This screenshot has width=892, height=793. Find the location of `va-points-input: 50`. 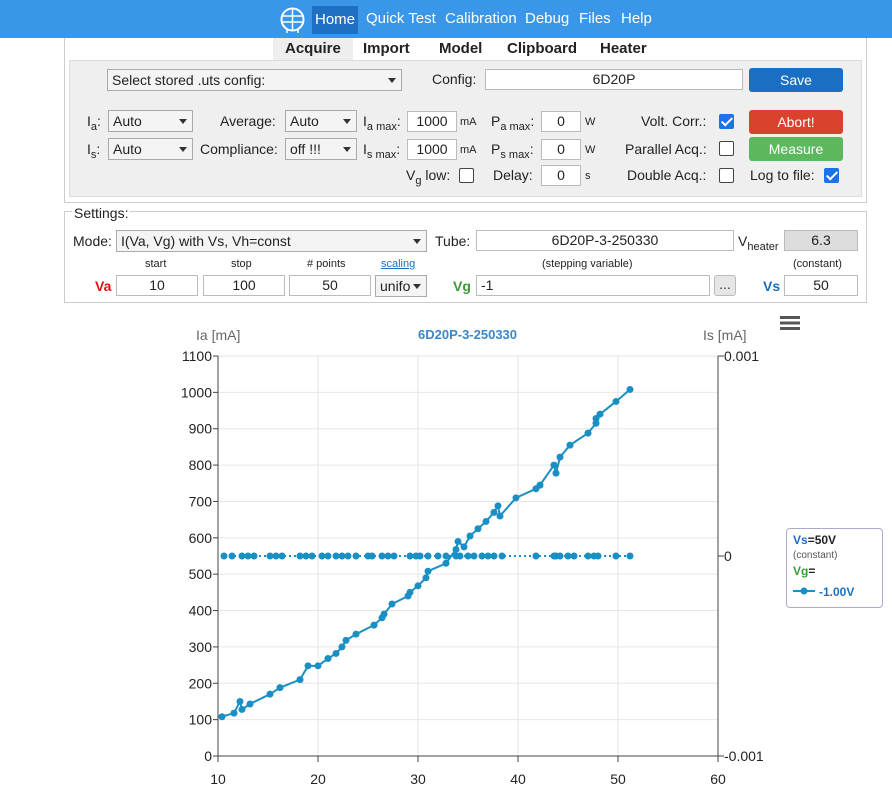

va-points-input: 50 is located at coordinates (330, 285).